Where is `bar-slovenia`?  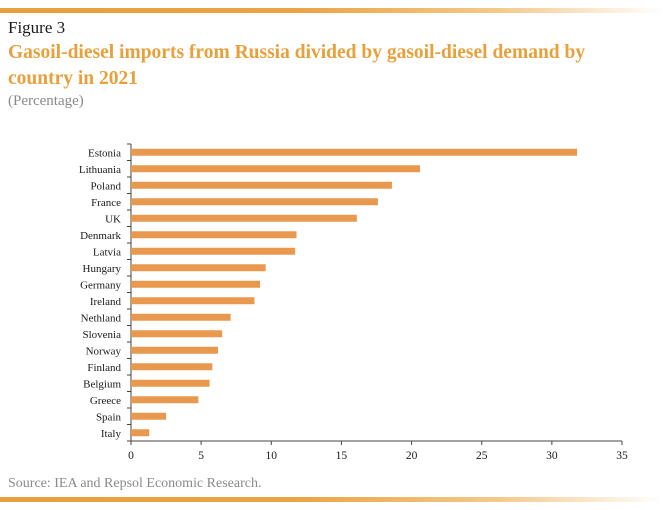 bar-slovenia is located at coordinates (177, 334).